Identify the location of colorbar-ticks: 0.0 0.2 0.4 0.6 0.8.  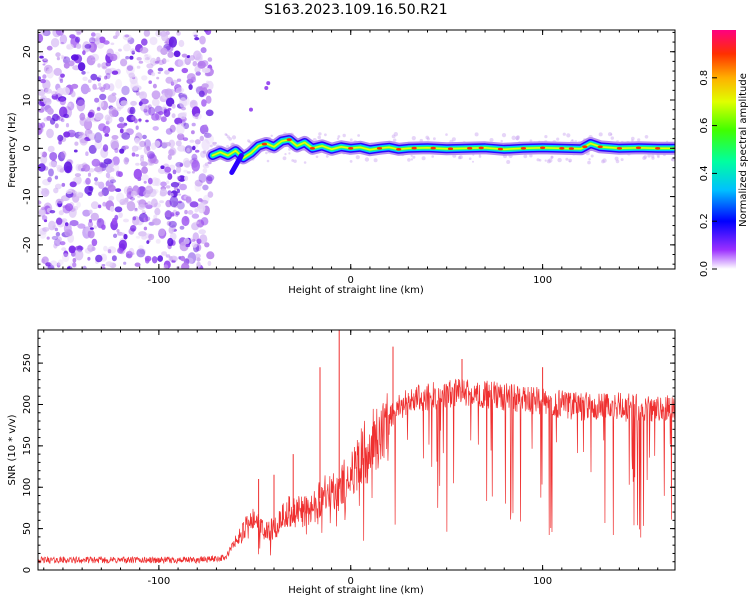
(708, 173).